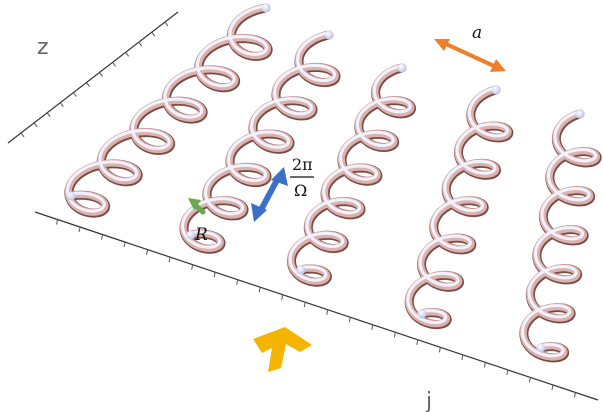 The height and width of the screenshot is (412, 603). What do you see at coordinates (201, 235) in the screenshot?
I see `radius-label: R` at bounding box center [201, 235].